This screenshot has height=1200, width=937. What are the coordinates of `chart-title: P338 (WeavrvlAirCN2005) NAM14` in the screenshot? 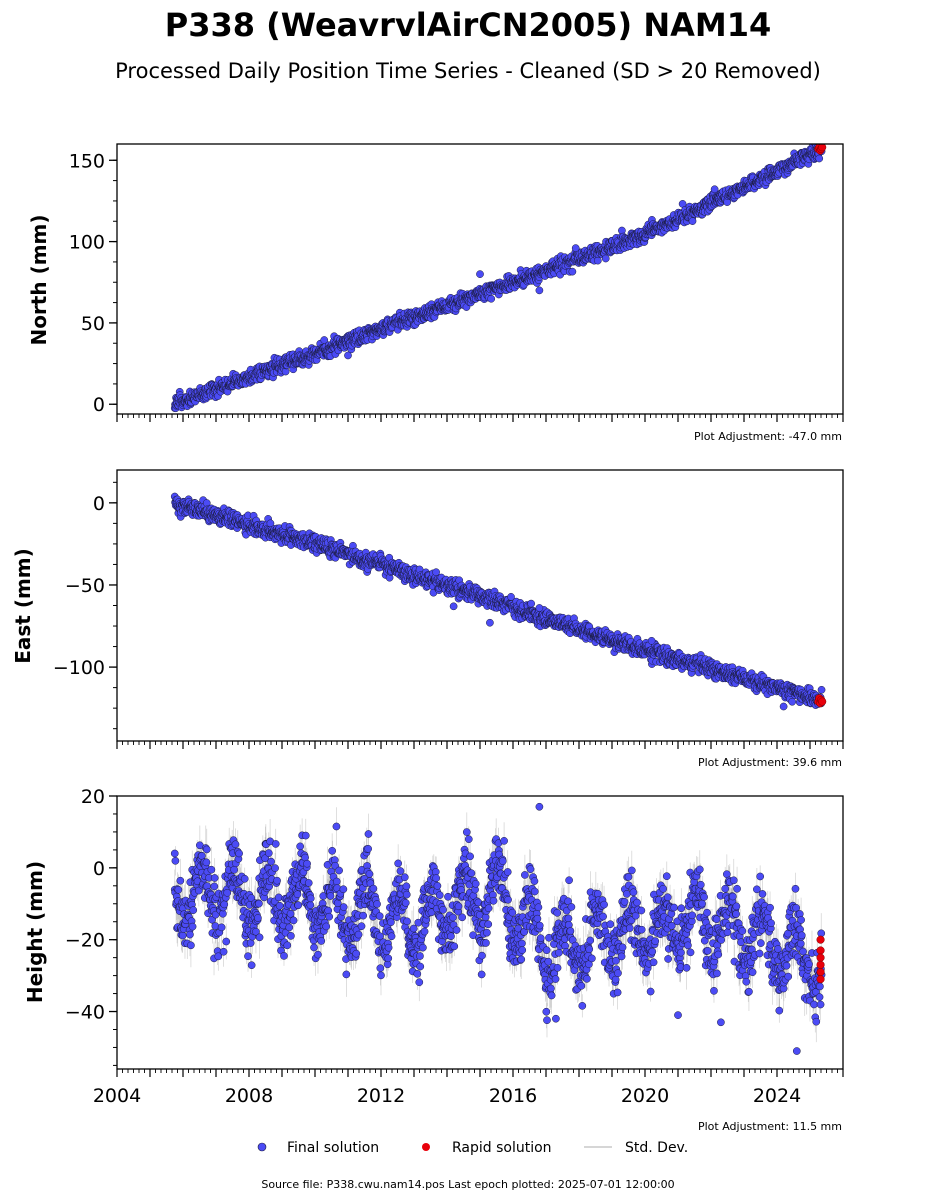 It's located at (468, 25).